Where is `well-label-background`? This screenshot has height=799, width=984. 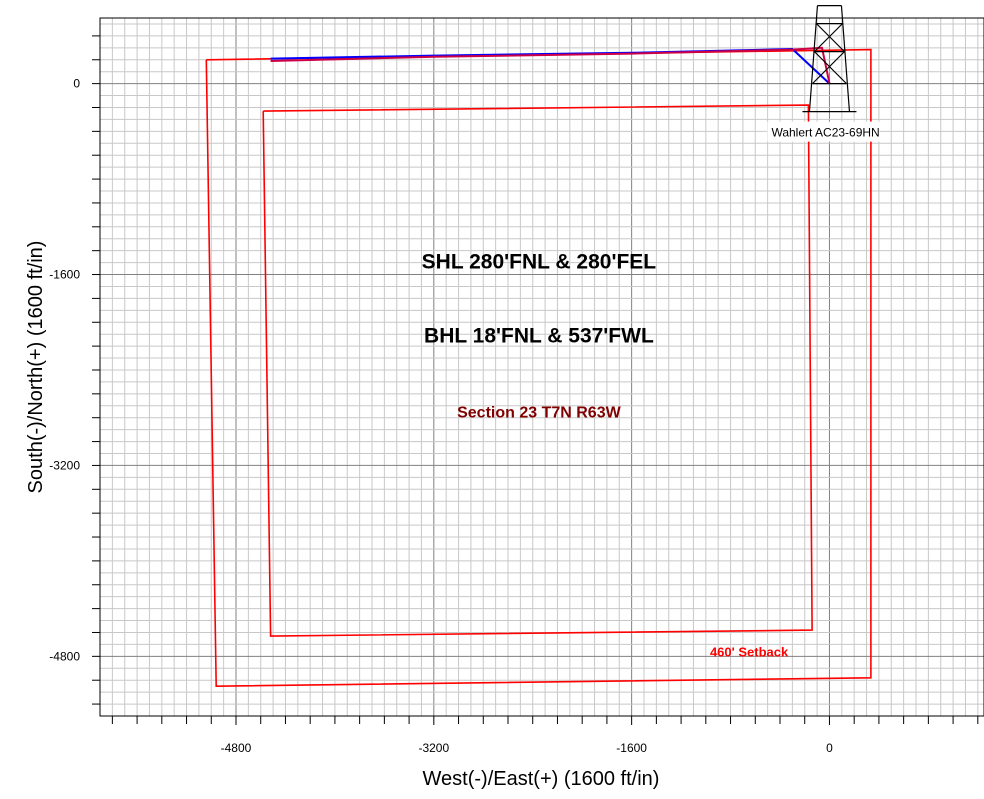 well-label-background is located at coordinates (823, 131).